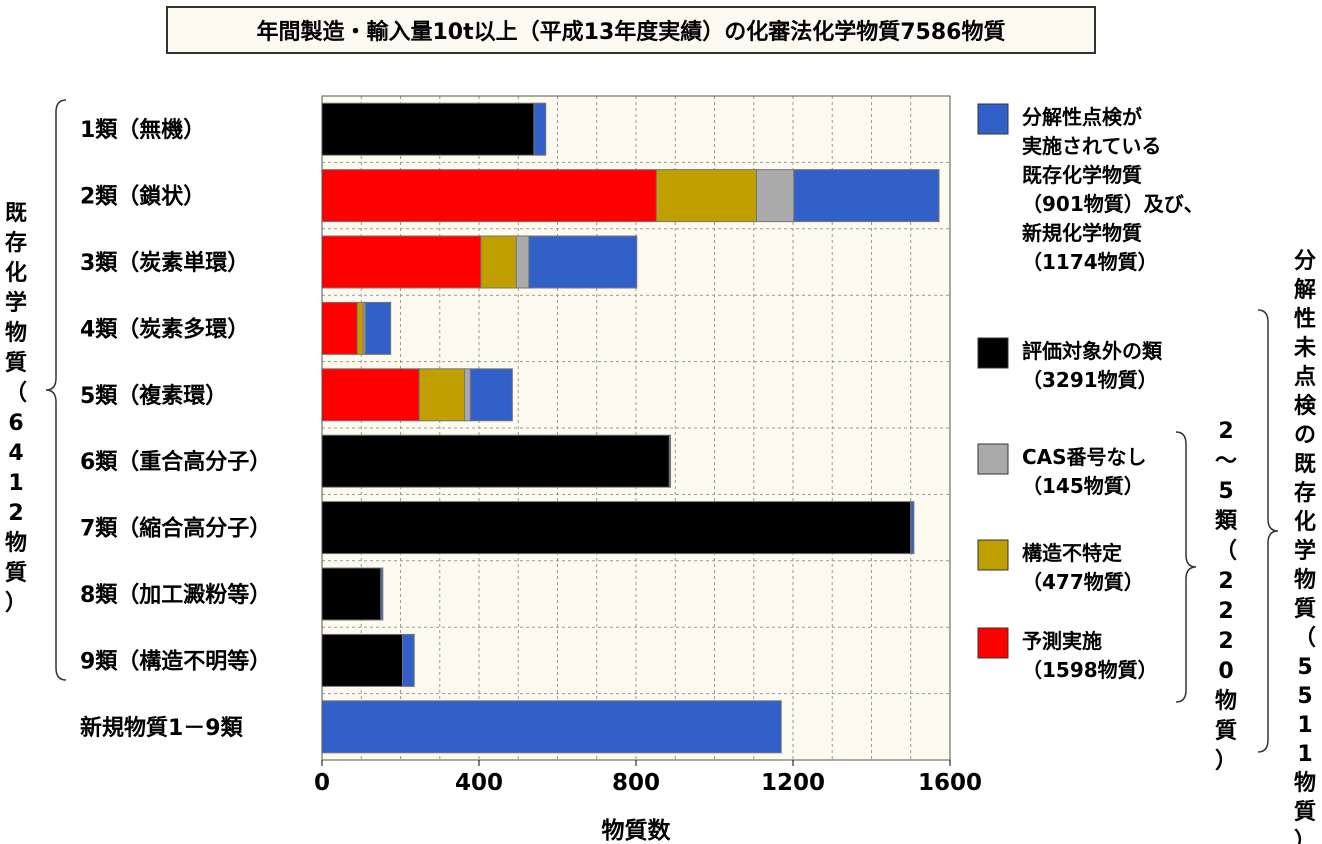 The width and height of the screenshot is (1322, 844). I want to click on x-axis-label: 物質数, so click(637, 830).